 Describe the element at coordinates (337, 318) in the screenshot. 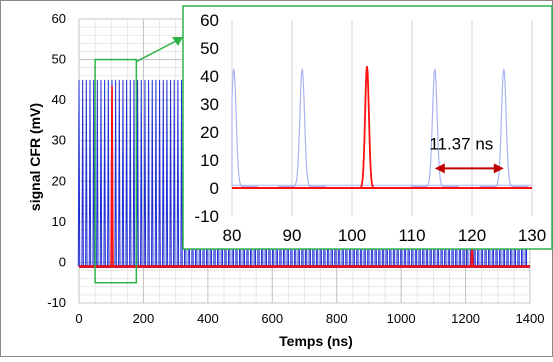

I see `main-x-tick-label: 800` at that location.